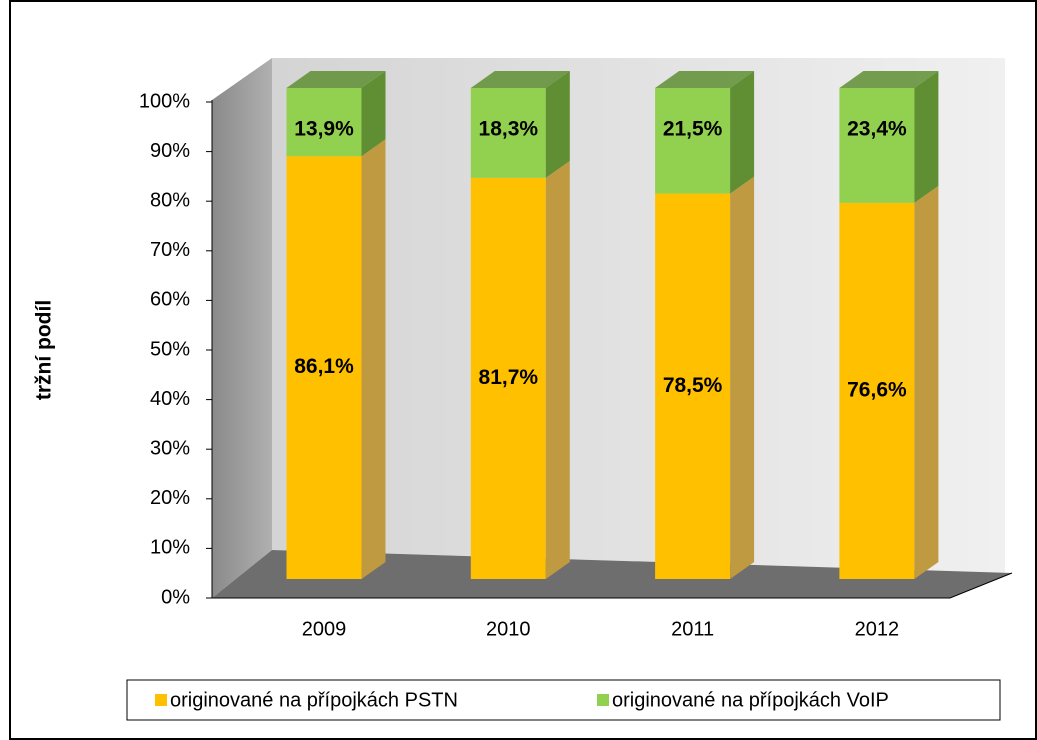  Describe the element at coordinates (324, 629) in the screenshot. I see `x-tick-label: 2009` at that location.